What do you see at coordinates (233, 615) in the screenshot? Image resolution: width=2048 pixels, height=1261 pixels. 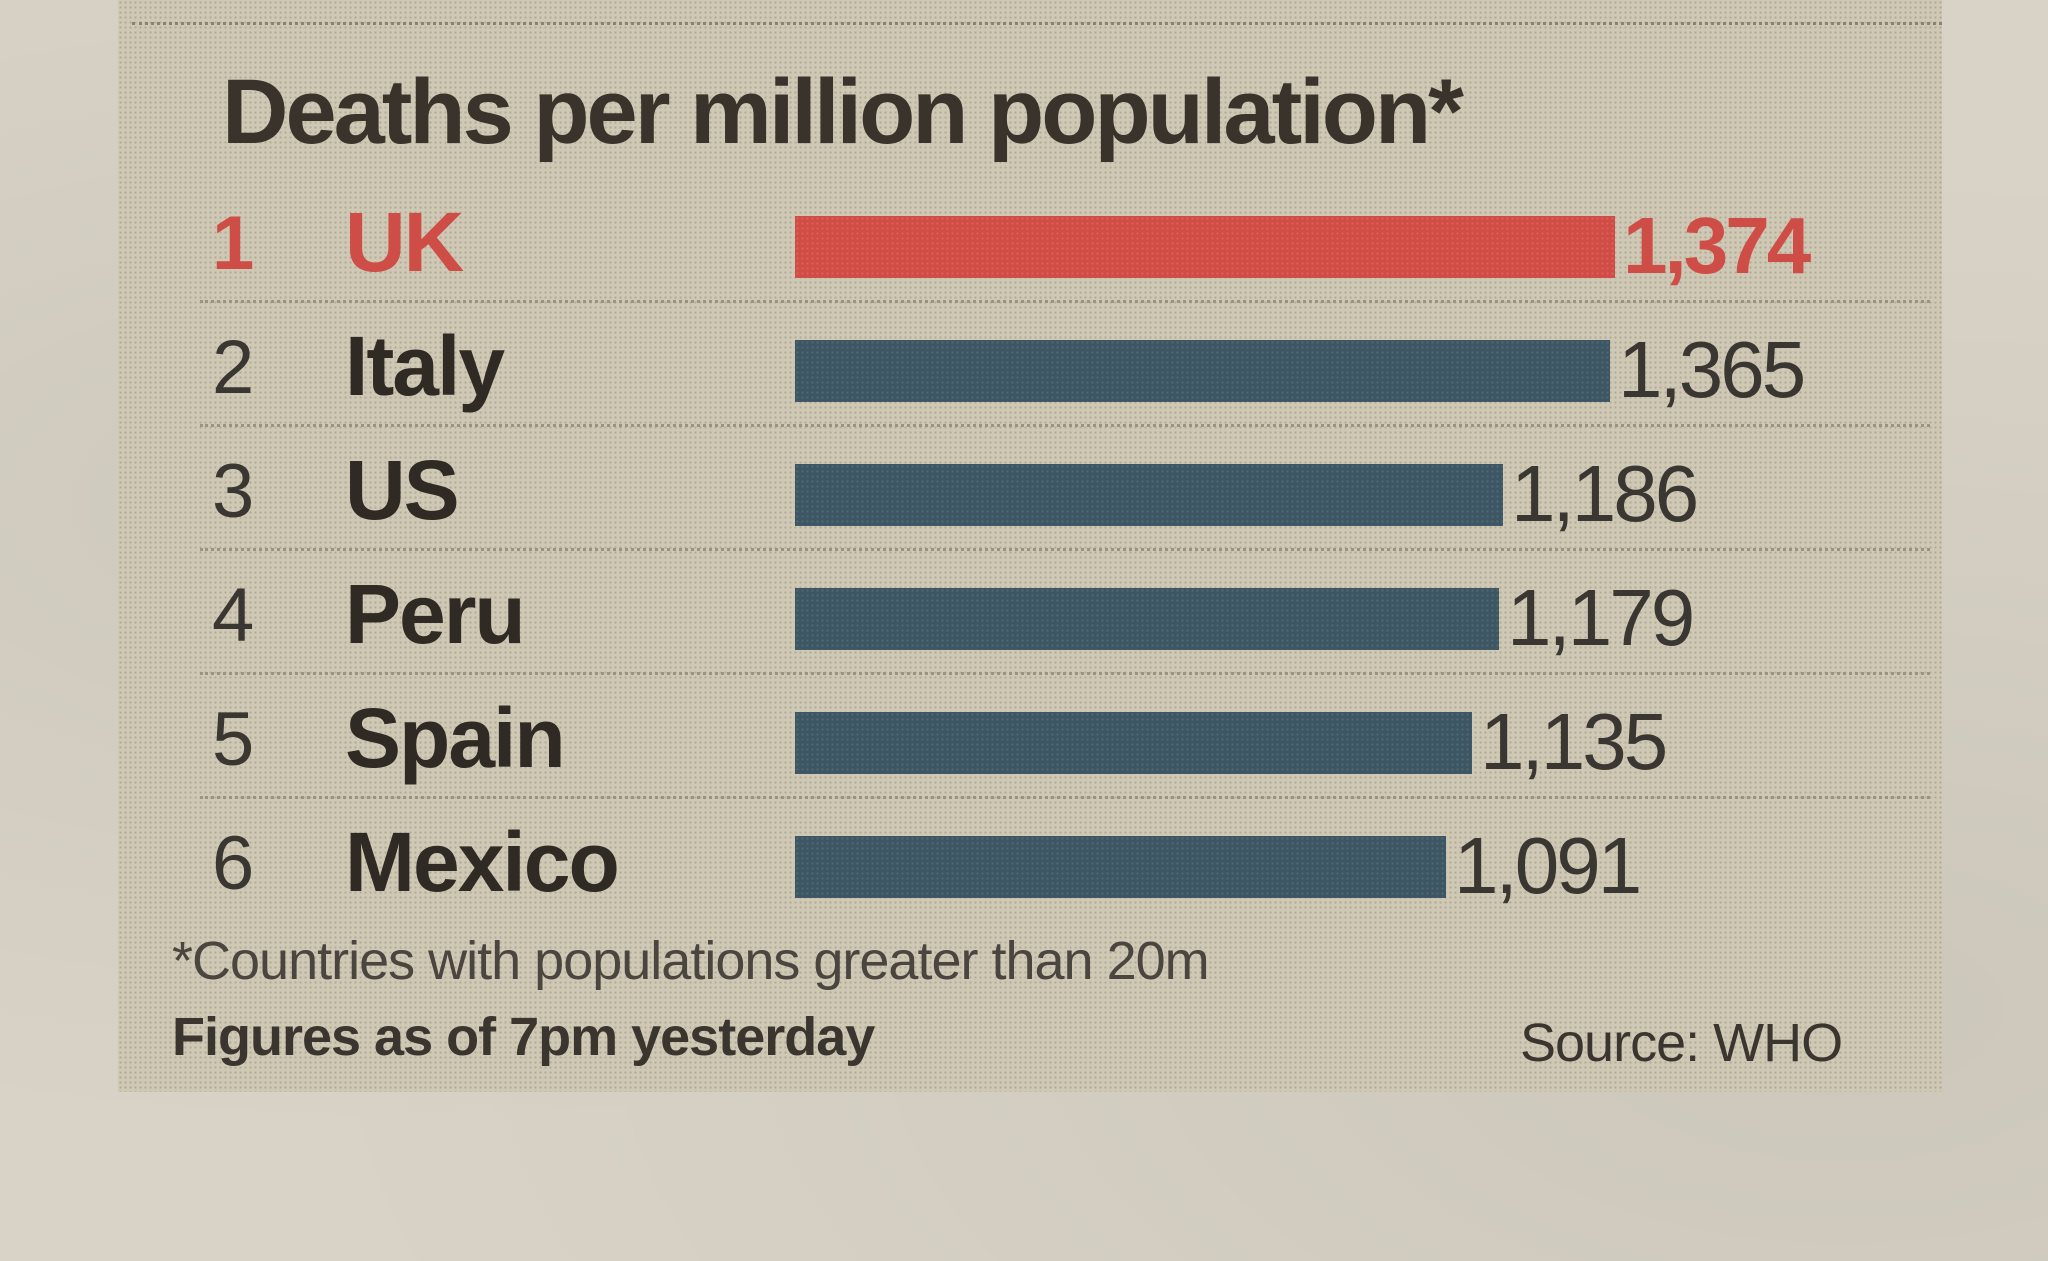 I see `rank-label: 4` at bounding box center [233, 615].